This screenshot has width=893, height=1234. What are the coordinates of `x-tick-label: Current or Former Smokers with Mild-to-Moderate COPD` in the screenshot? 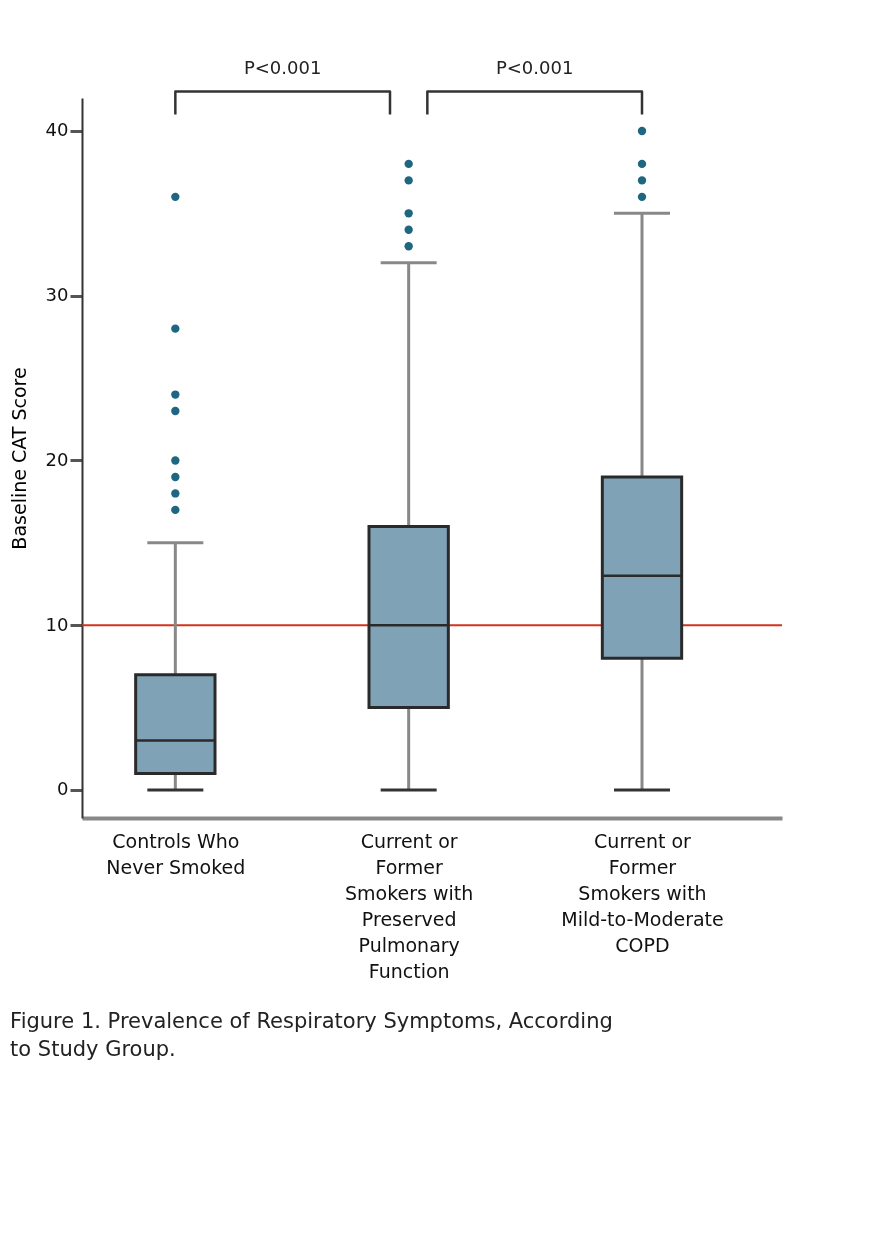 It's located at (642, 892).